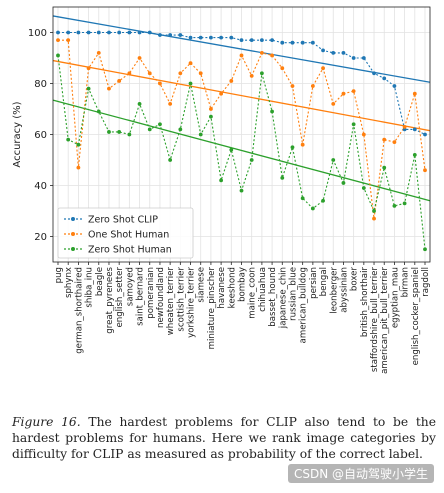 The image size is (444, 493). I want to click on trend-line, so click(241, 49).